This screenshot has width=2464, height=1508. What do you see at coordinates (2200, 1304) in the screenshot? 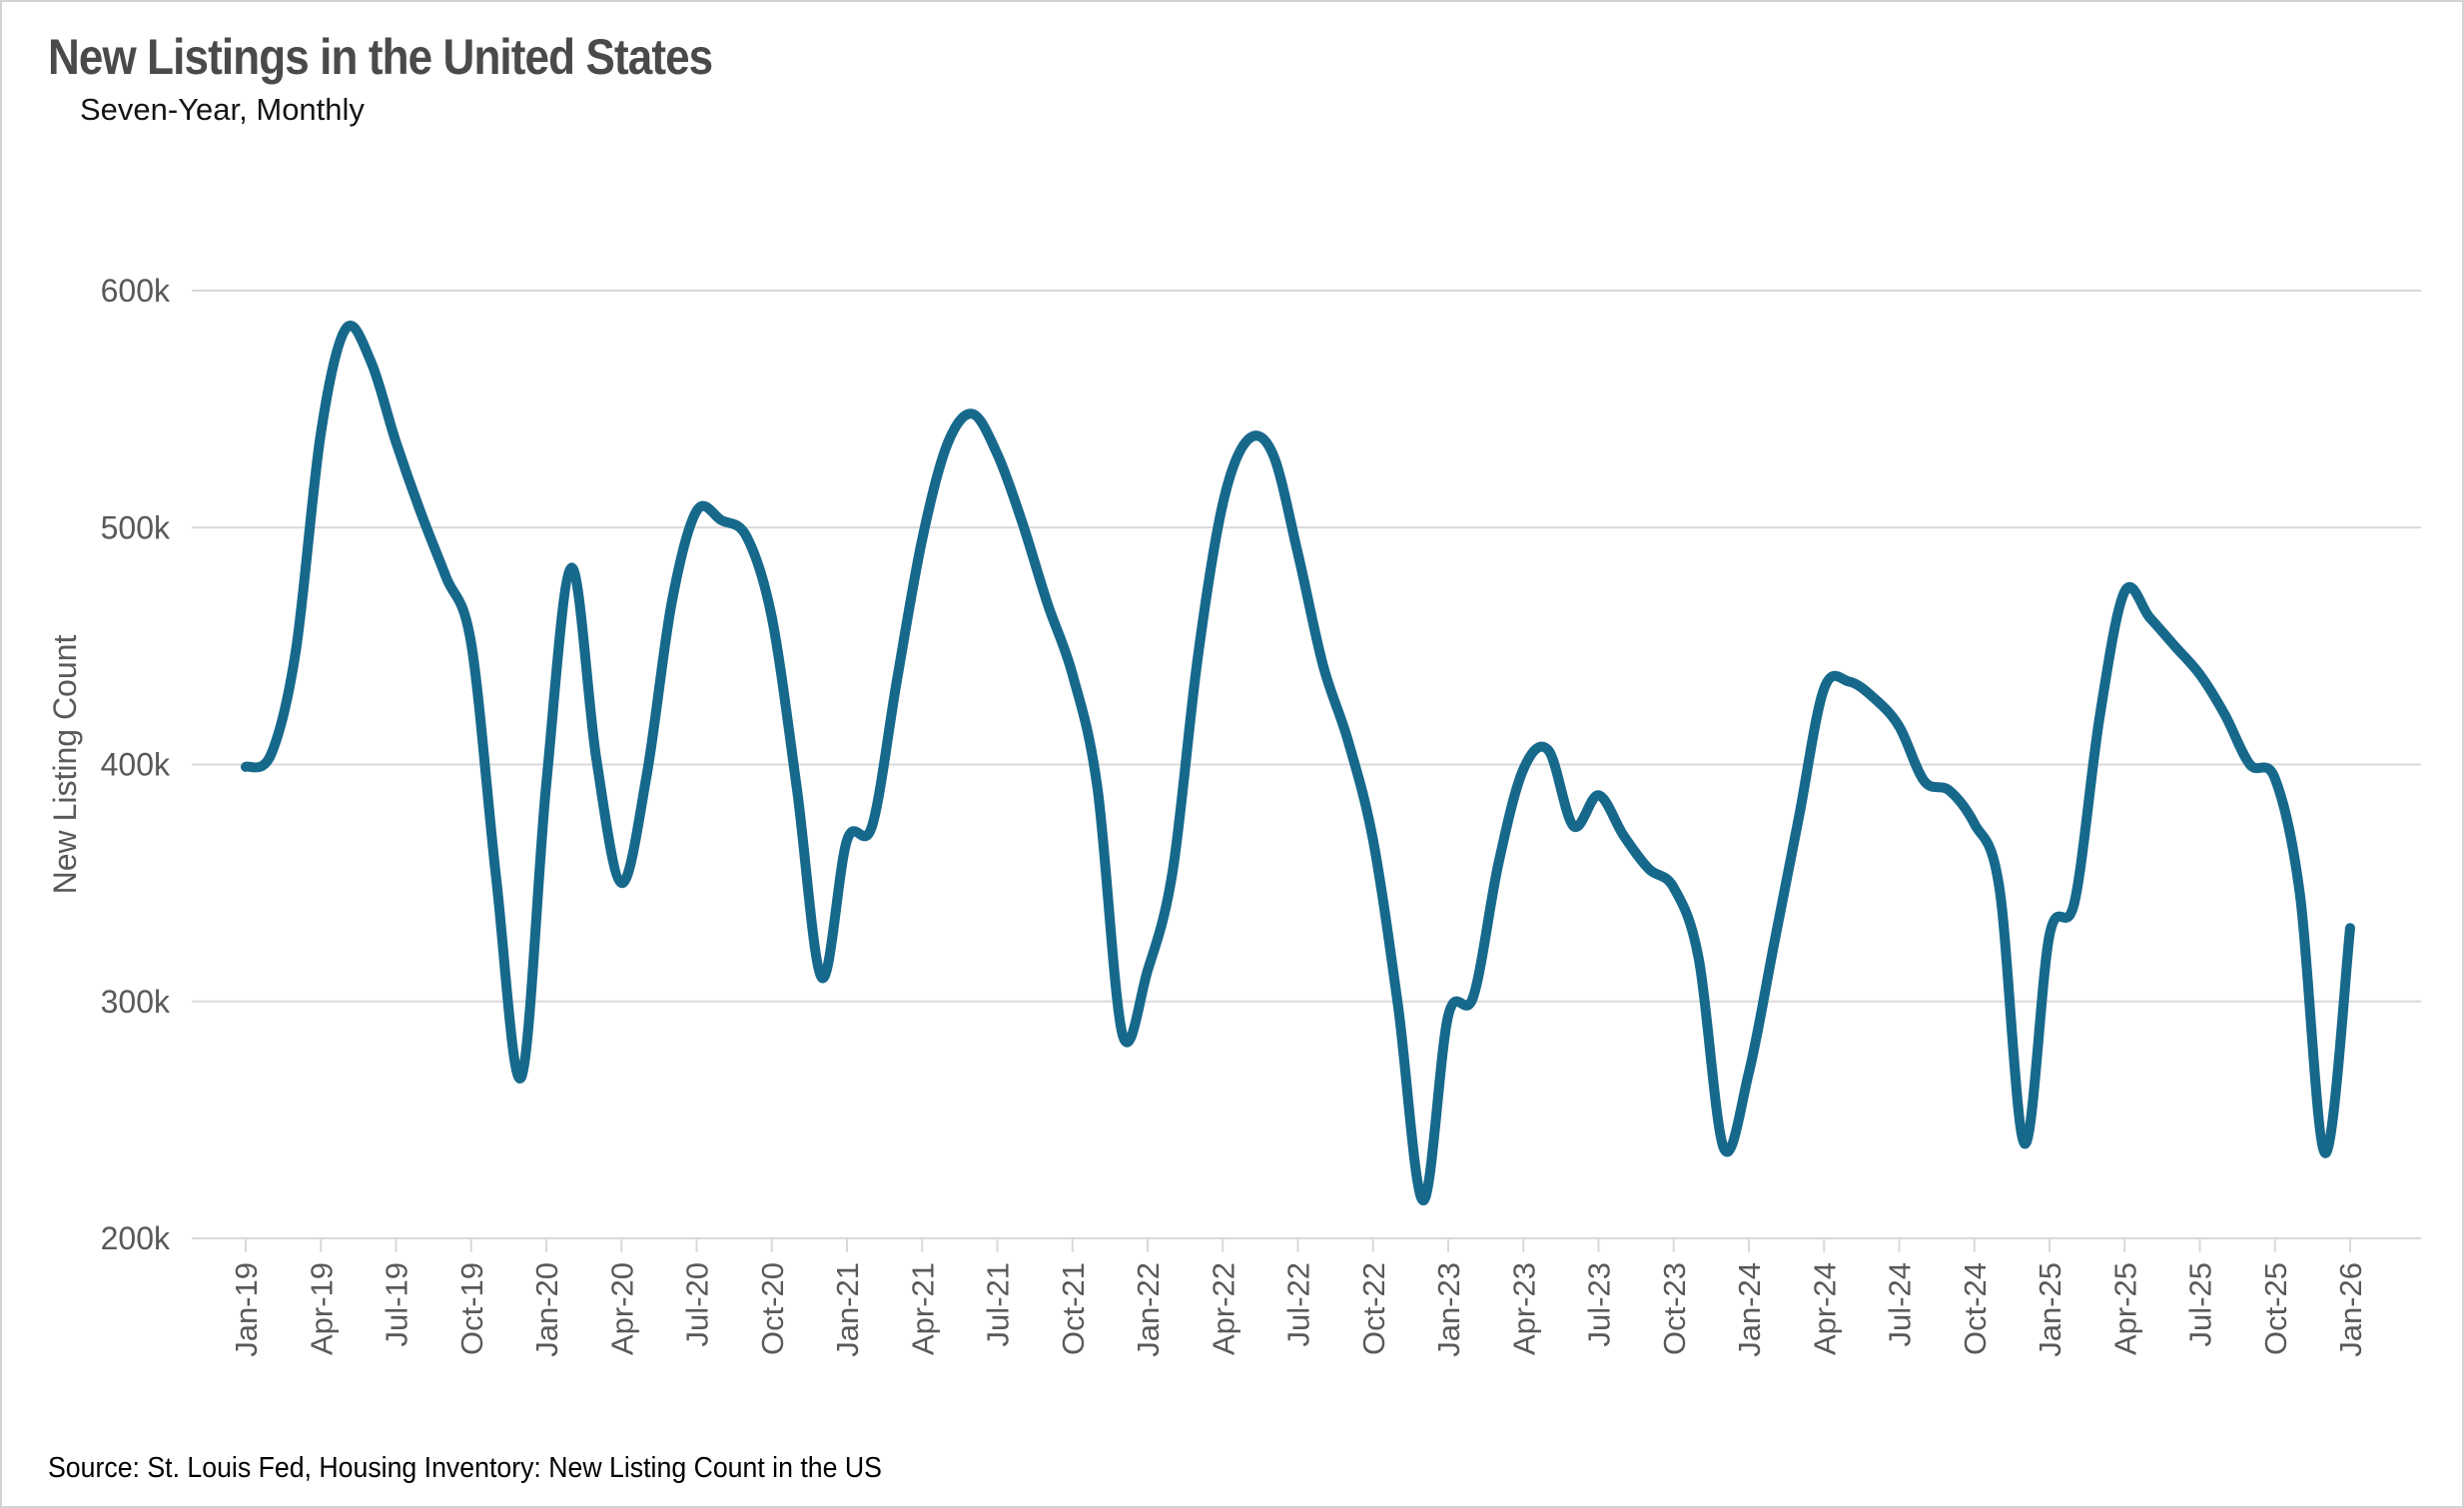
I see `x-tick-label: Jul-25` at bounding box center [2200, 1304].